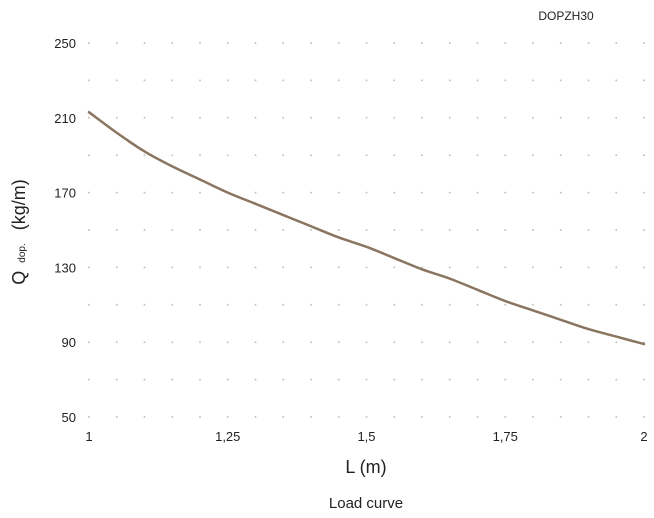  I want to click on x-axis-ticks: 1 1,25 1,5 1,75 2, so click(366, 436).